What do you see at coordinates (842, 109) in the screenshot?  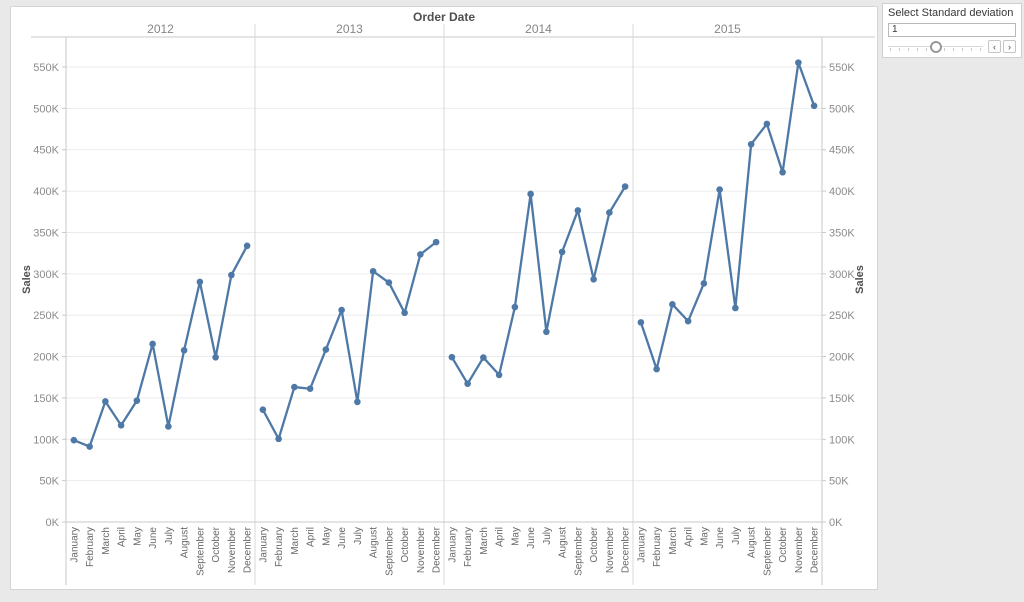 I see `y-axis-label-right: 500K` at bounding box center [842, 109].